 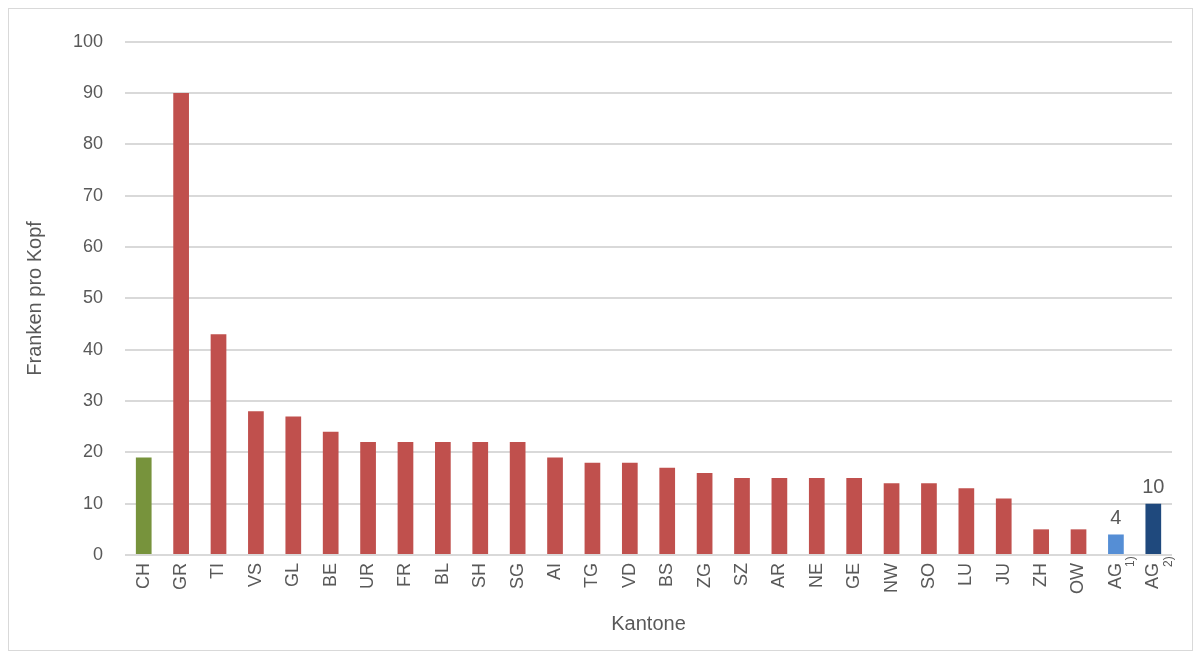 What do you see at coordinates (1077, 579) in the screenshot?
I see `x-tick-label: OW` at bounding box center [1077, 579].